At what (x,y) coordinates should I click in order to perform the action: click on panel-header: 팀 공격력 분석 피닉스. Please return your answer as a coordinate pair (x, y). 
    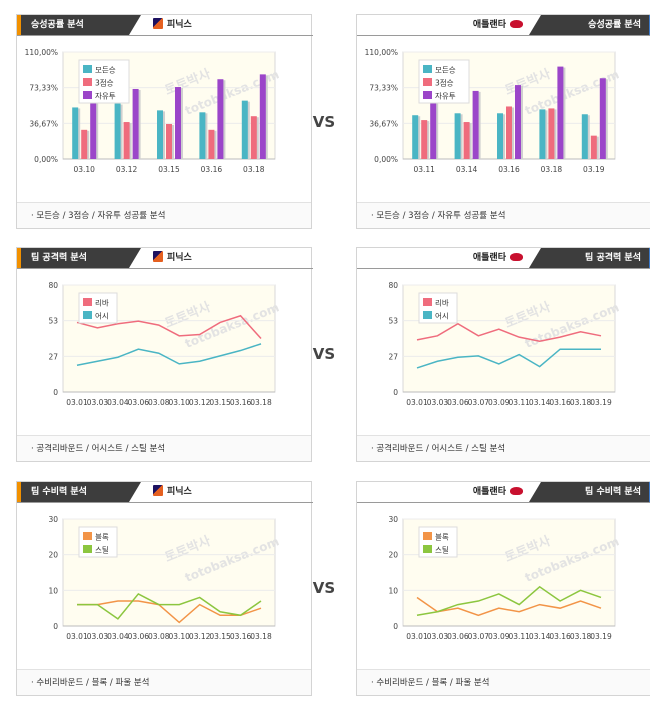
    Looking at the image, I should click on (165, 258).